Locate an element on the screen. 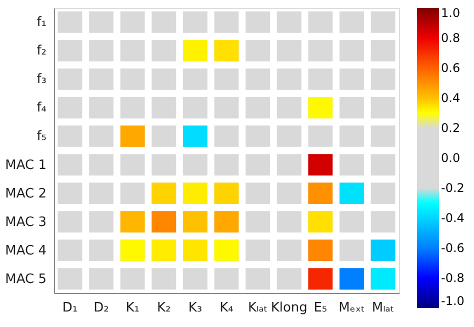 This screenshot has width=474, height=327. x-tick-label: K₂ is located at coordinates (164, 308).